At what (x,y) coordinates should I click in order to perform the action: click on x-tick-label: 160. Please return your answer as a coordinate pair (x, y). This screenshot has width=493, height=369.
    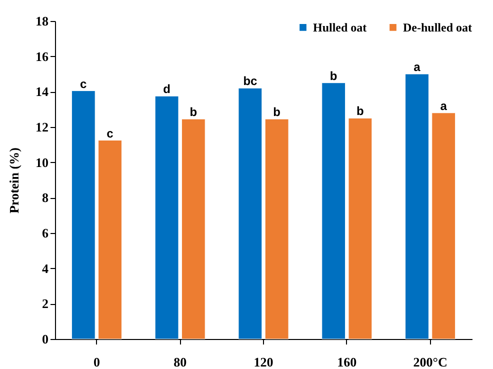
    Looking at the image, I should click on (347, 361).